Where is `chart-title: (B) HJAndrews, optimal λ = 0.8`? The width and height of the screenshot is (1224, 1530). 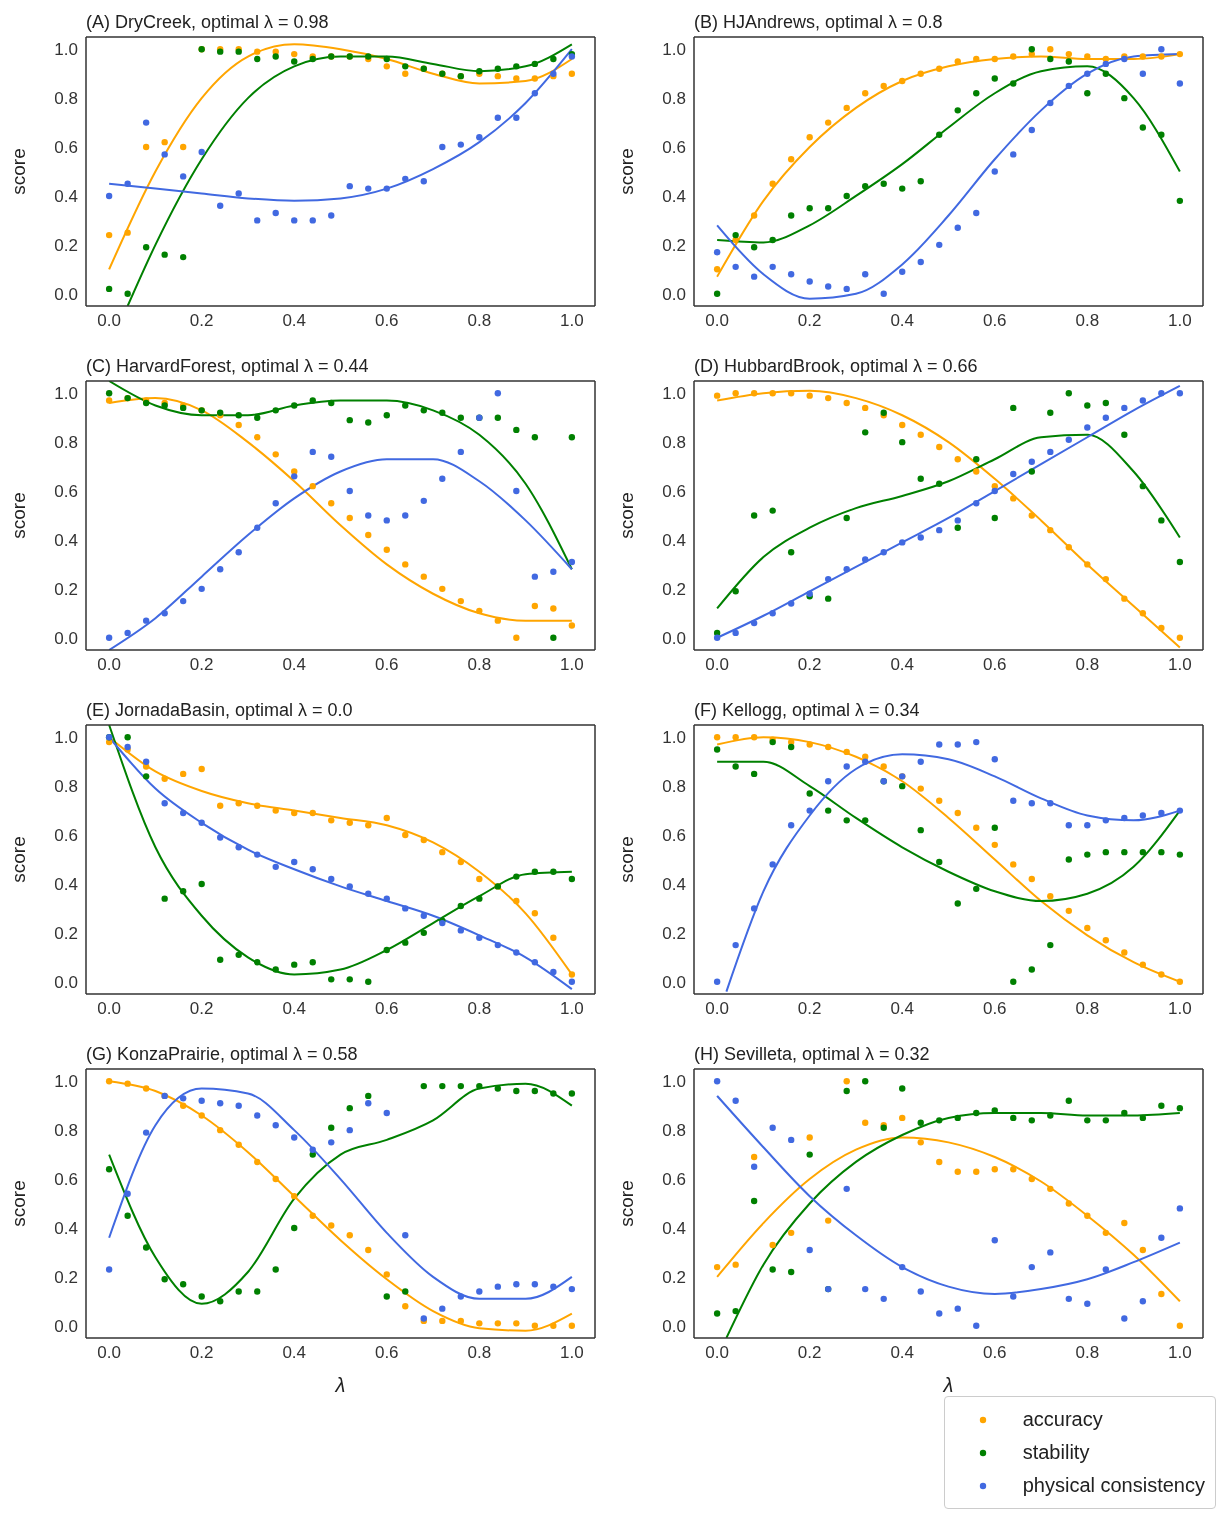 chart-title: (B) HJAndrews, optimal λ = 0.8 is located at coordinates (818, 22).